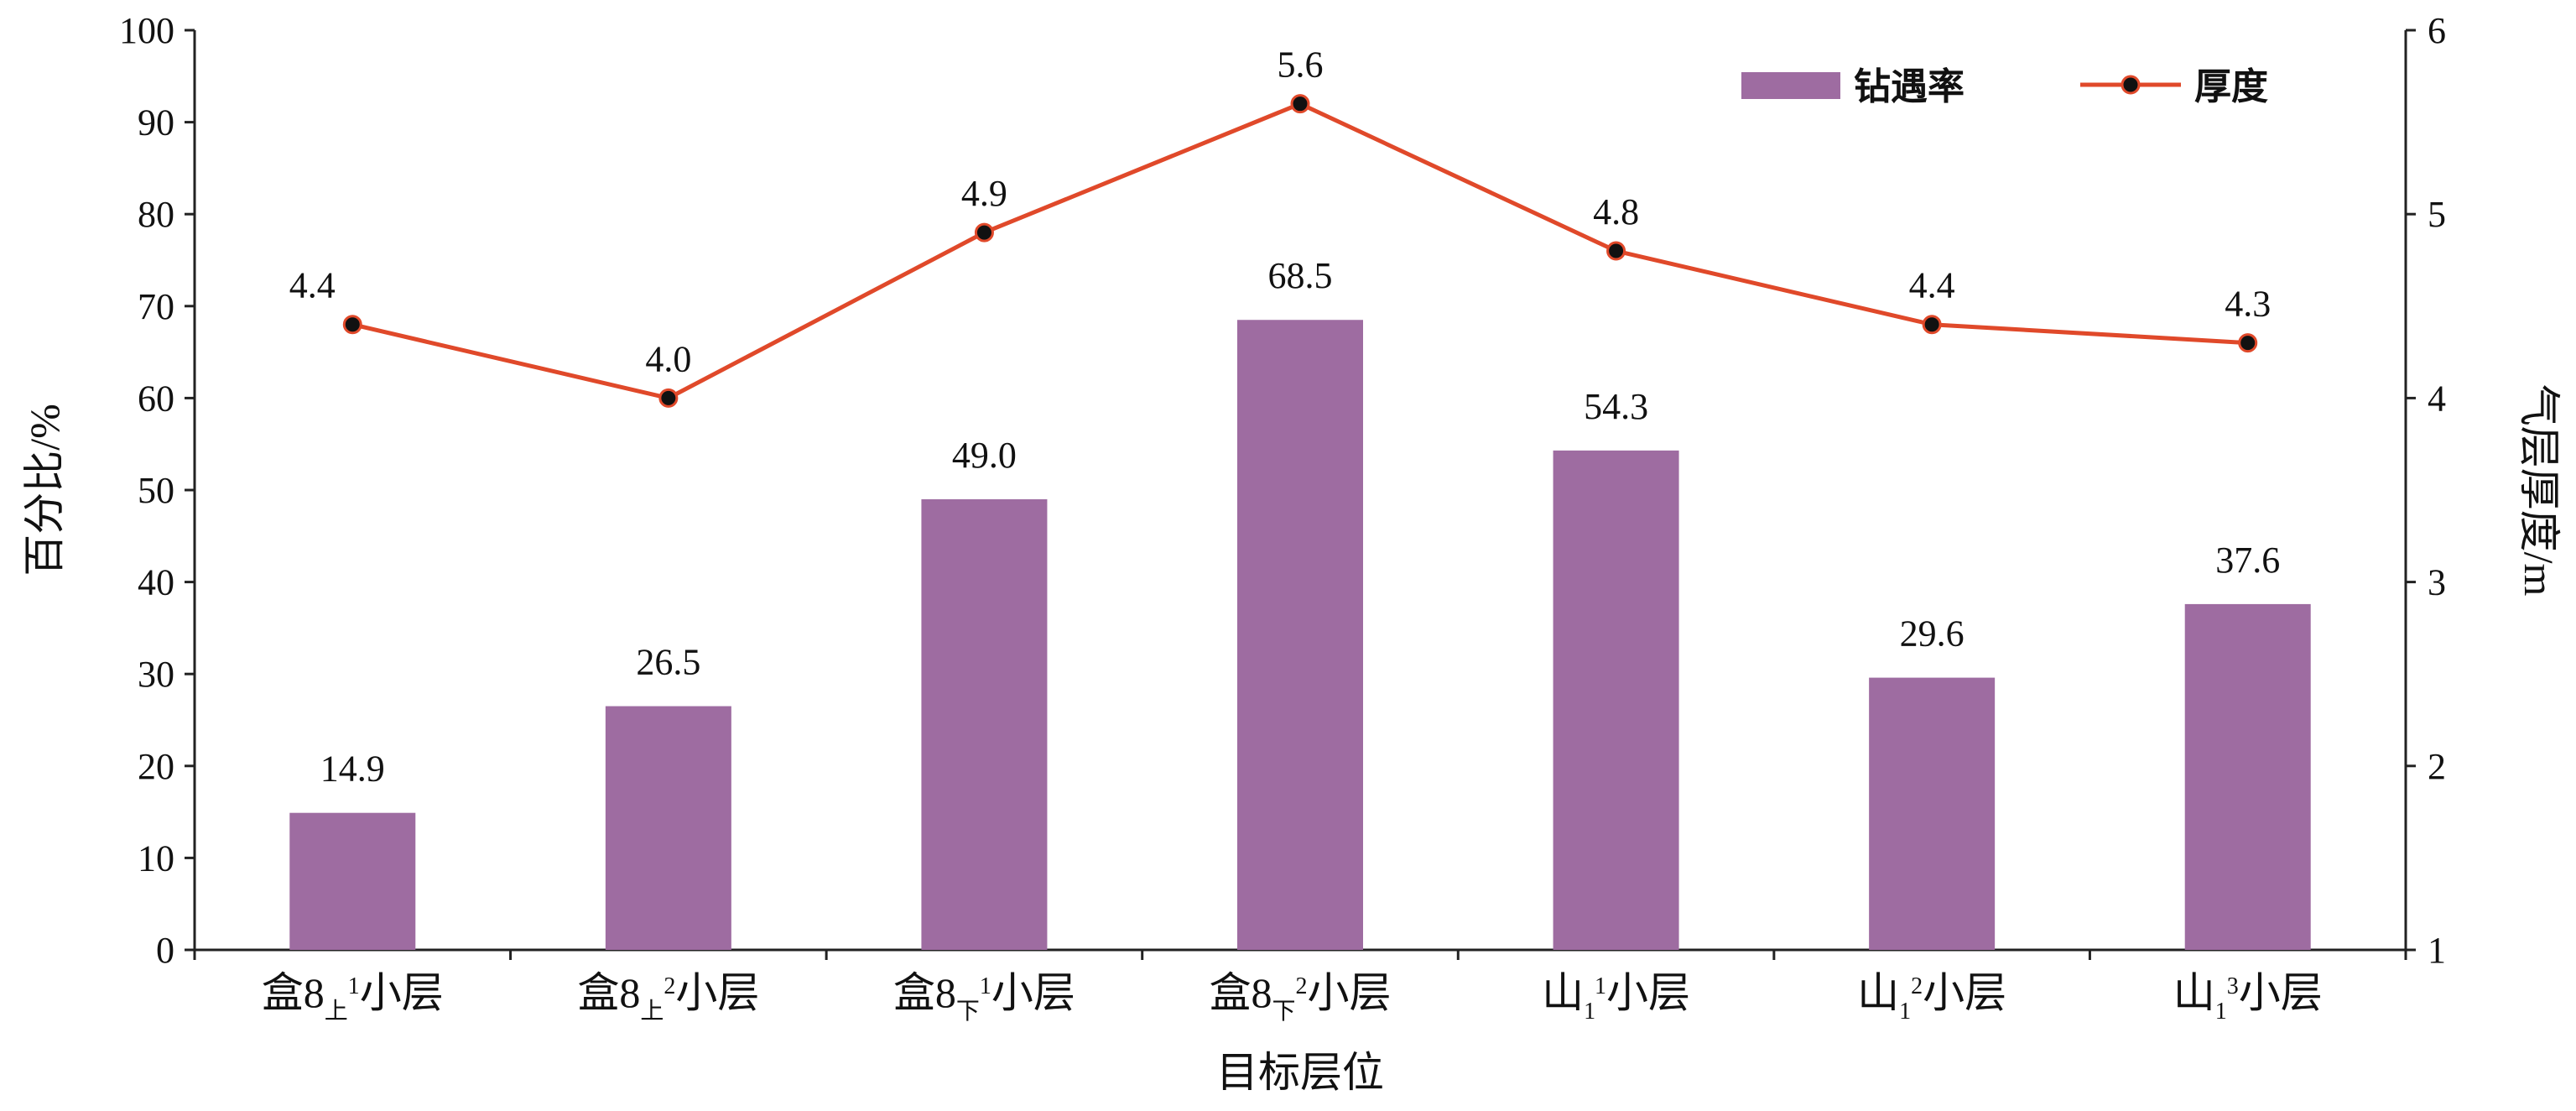  What do you see at coordinates (1932, 634) in the screenshot?
I see `bar-value-label: 29.6` at bounding box center [1932, 634].